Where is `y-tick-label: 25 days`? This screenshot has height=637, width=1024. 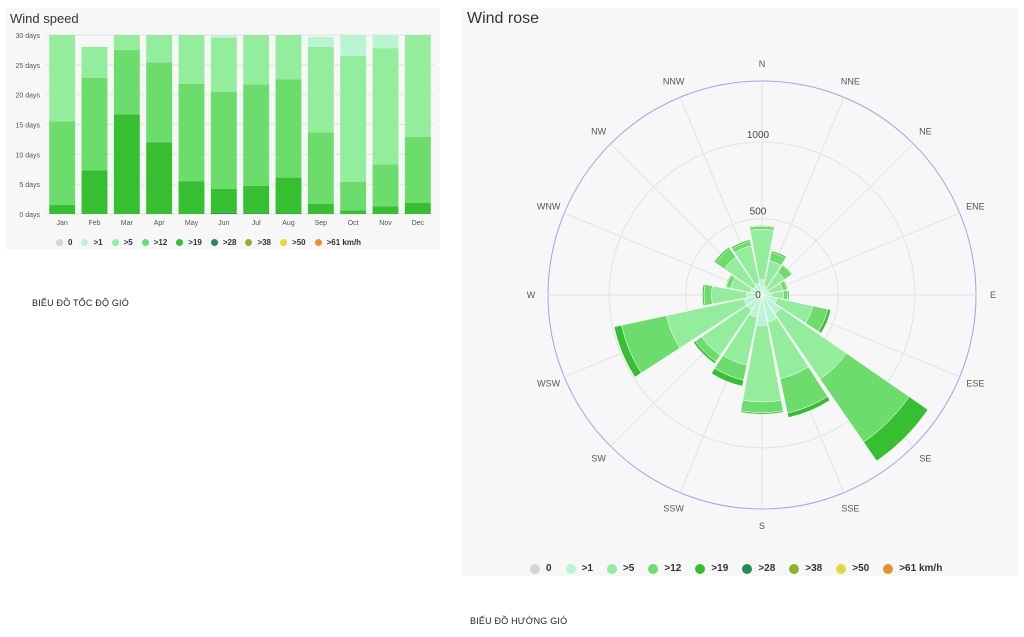
y-tick-label: 25 days is located at coordinates (27, 66).